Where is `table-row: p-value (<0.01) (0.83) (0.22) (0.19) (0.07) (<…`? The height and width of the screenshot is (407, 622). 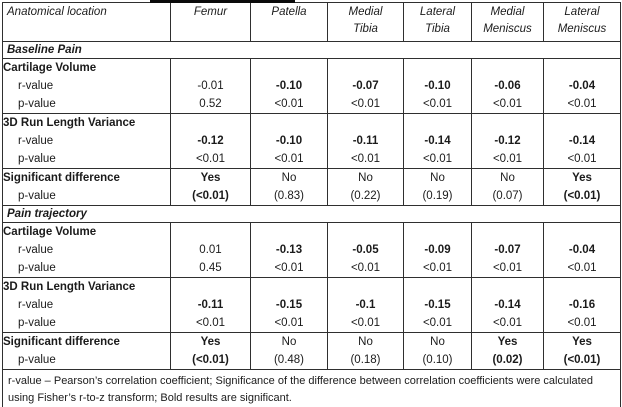
table-row: p-value (<0.01) (0.83) (0.22) (0.19) (0.07) (<… is located at coordinates (312, 196).